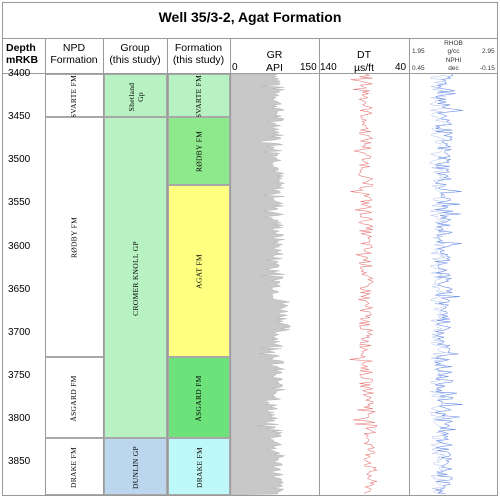 The height and width of the screenshot is (499, 500). What do you see at coordinates (74, 466) in the screenshot?
I see `npd-zone: DRAKE FM` at bounding box center [74, 466].